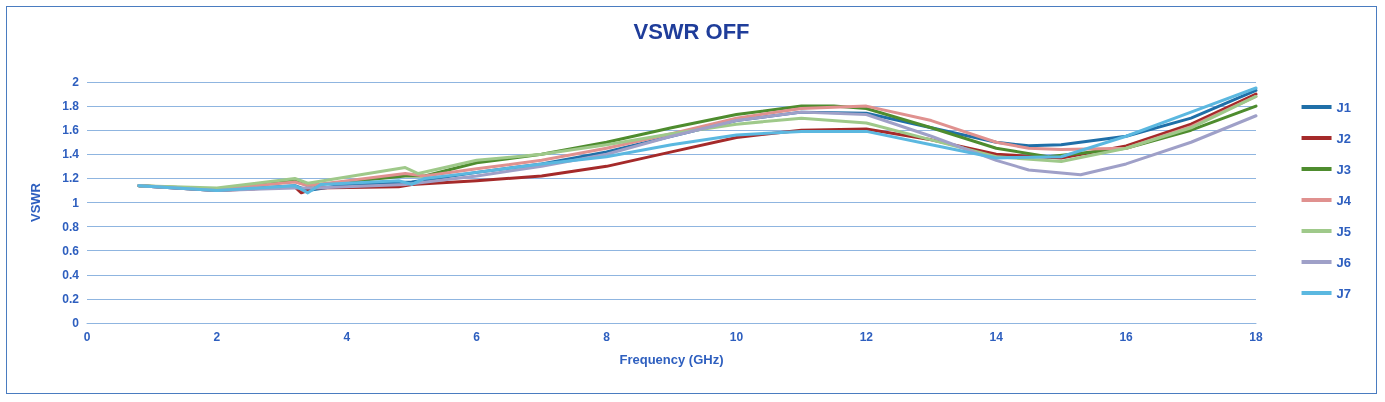 This screenshot has width=1385, height=402. Describe the element at coordinates (71, 178) in the screenshot. I see `y-tick-label: 1.2` at that location.